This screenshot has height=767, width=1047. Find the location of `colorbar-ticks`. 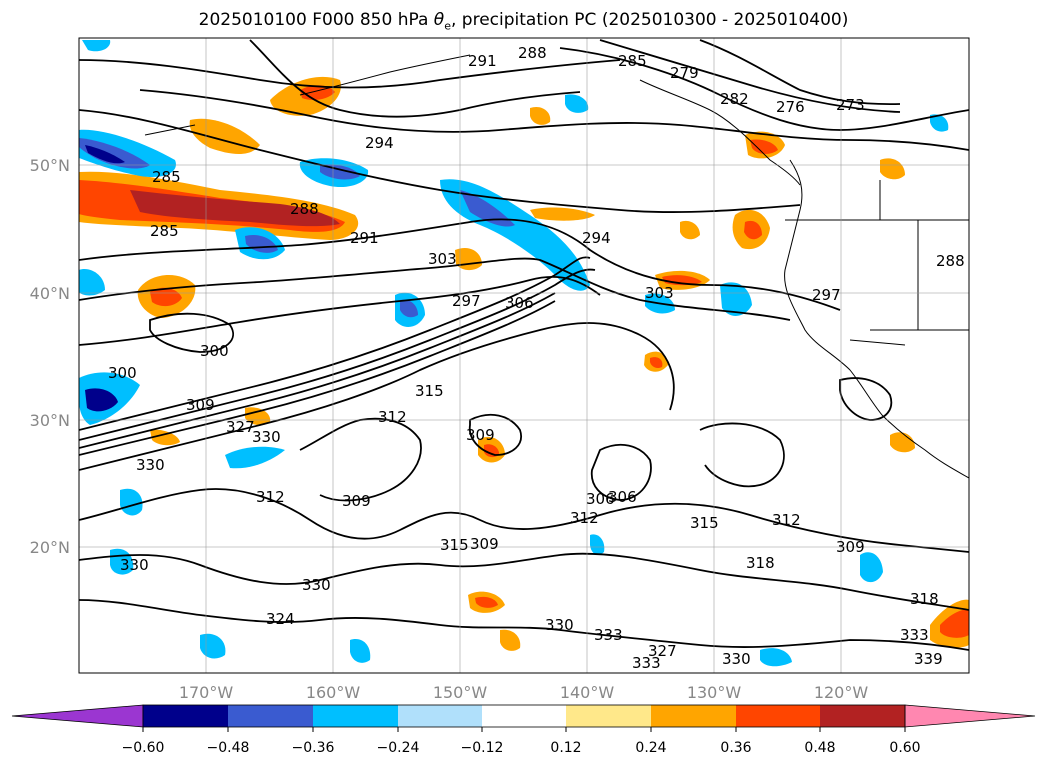

colorbar-ticks is located at coordinates (524, 729).